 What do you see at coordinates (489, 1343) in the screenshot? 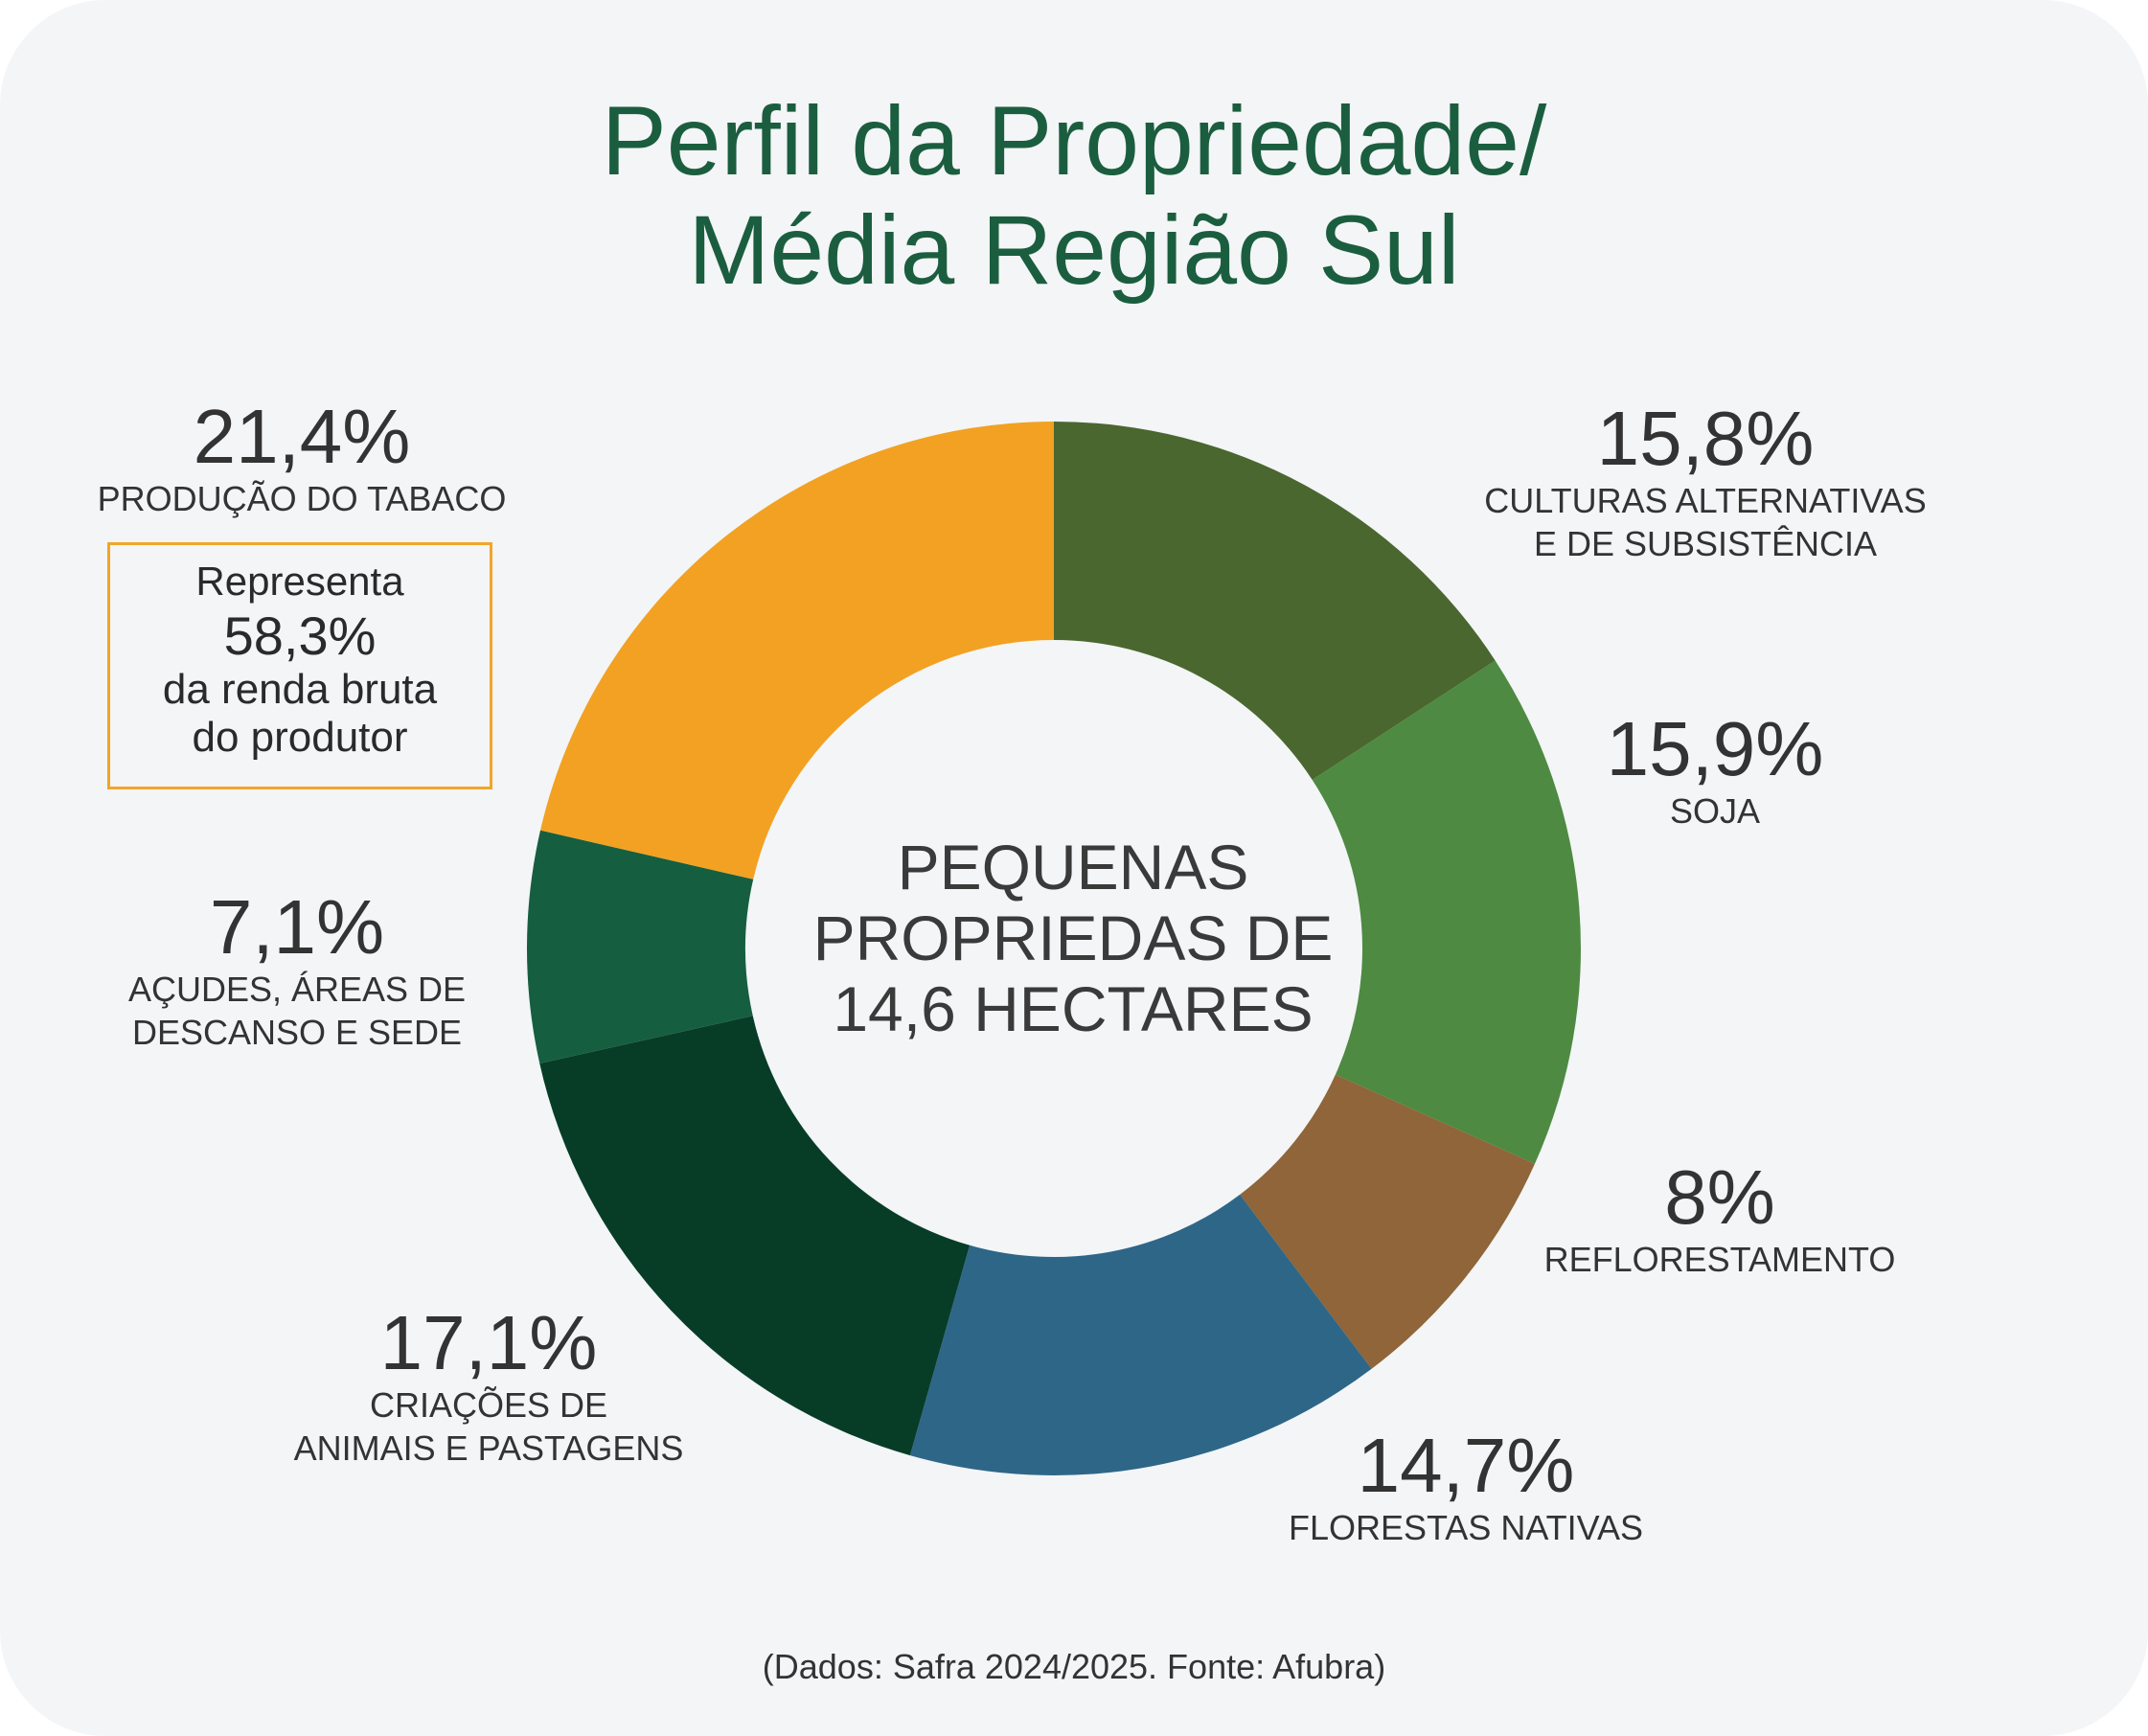
I see `slice-value-label: 17,1%` at bounding box center [489, 1343].